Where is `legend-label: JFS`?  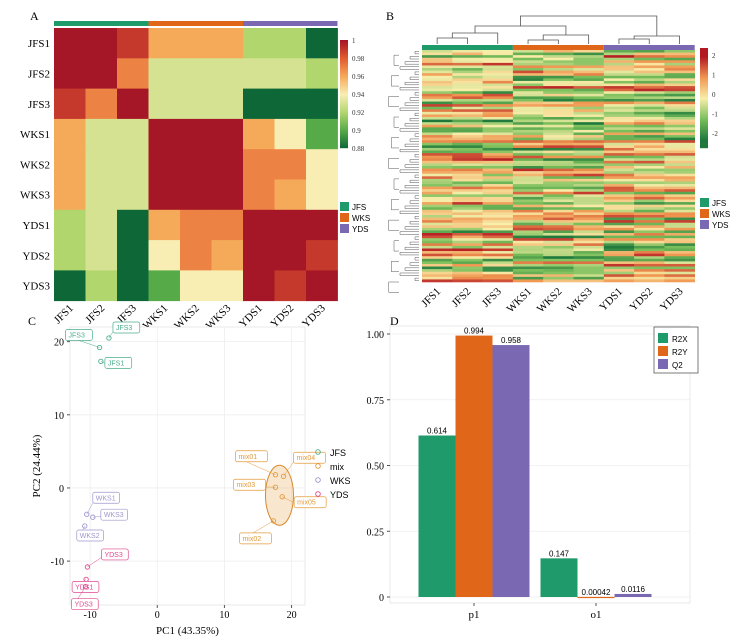
legend-label: JFS is located at coordinates (359, 207).